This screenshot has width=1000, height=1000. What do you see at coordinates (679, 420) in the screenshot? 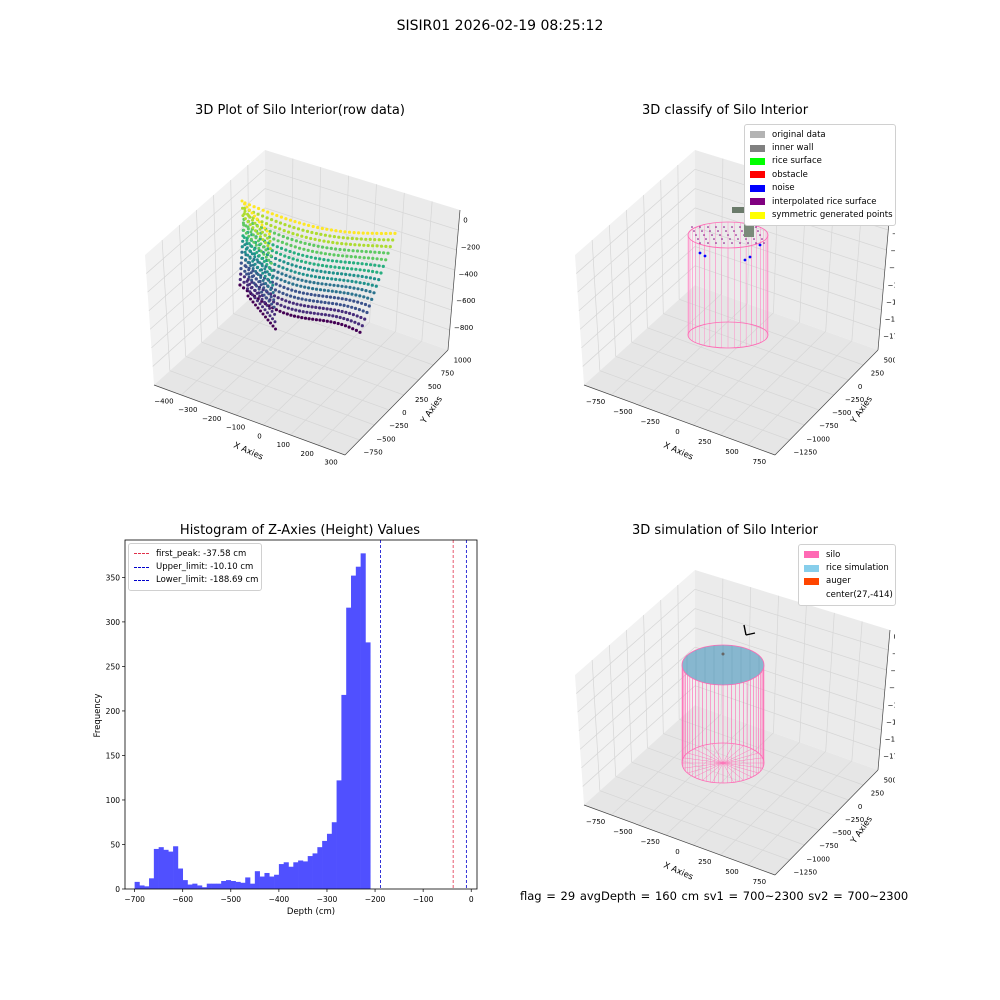
I see `x-axis-line` at bounding box center [679, 420].